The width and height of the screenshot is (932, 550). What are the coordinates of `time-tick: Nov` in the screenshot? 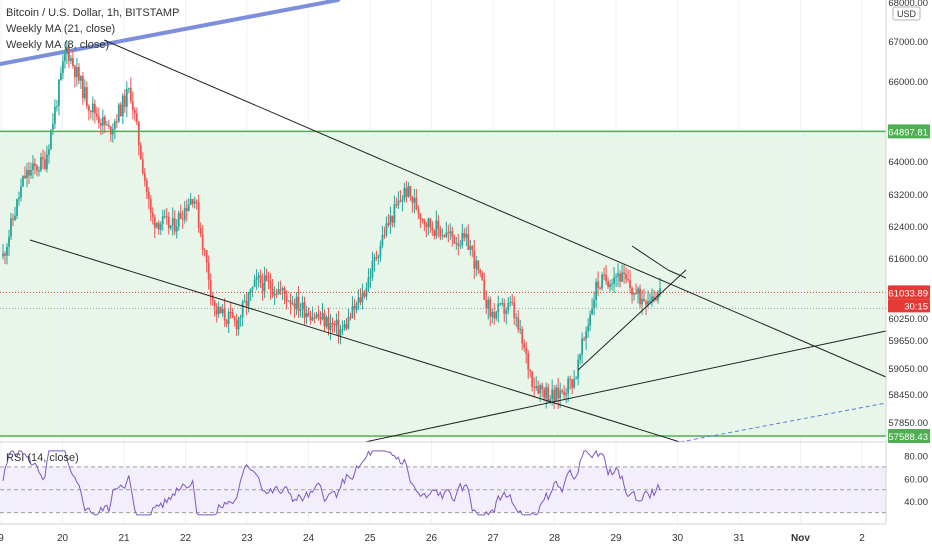 It's located at (800, 538).